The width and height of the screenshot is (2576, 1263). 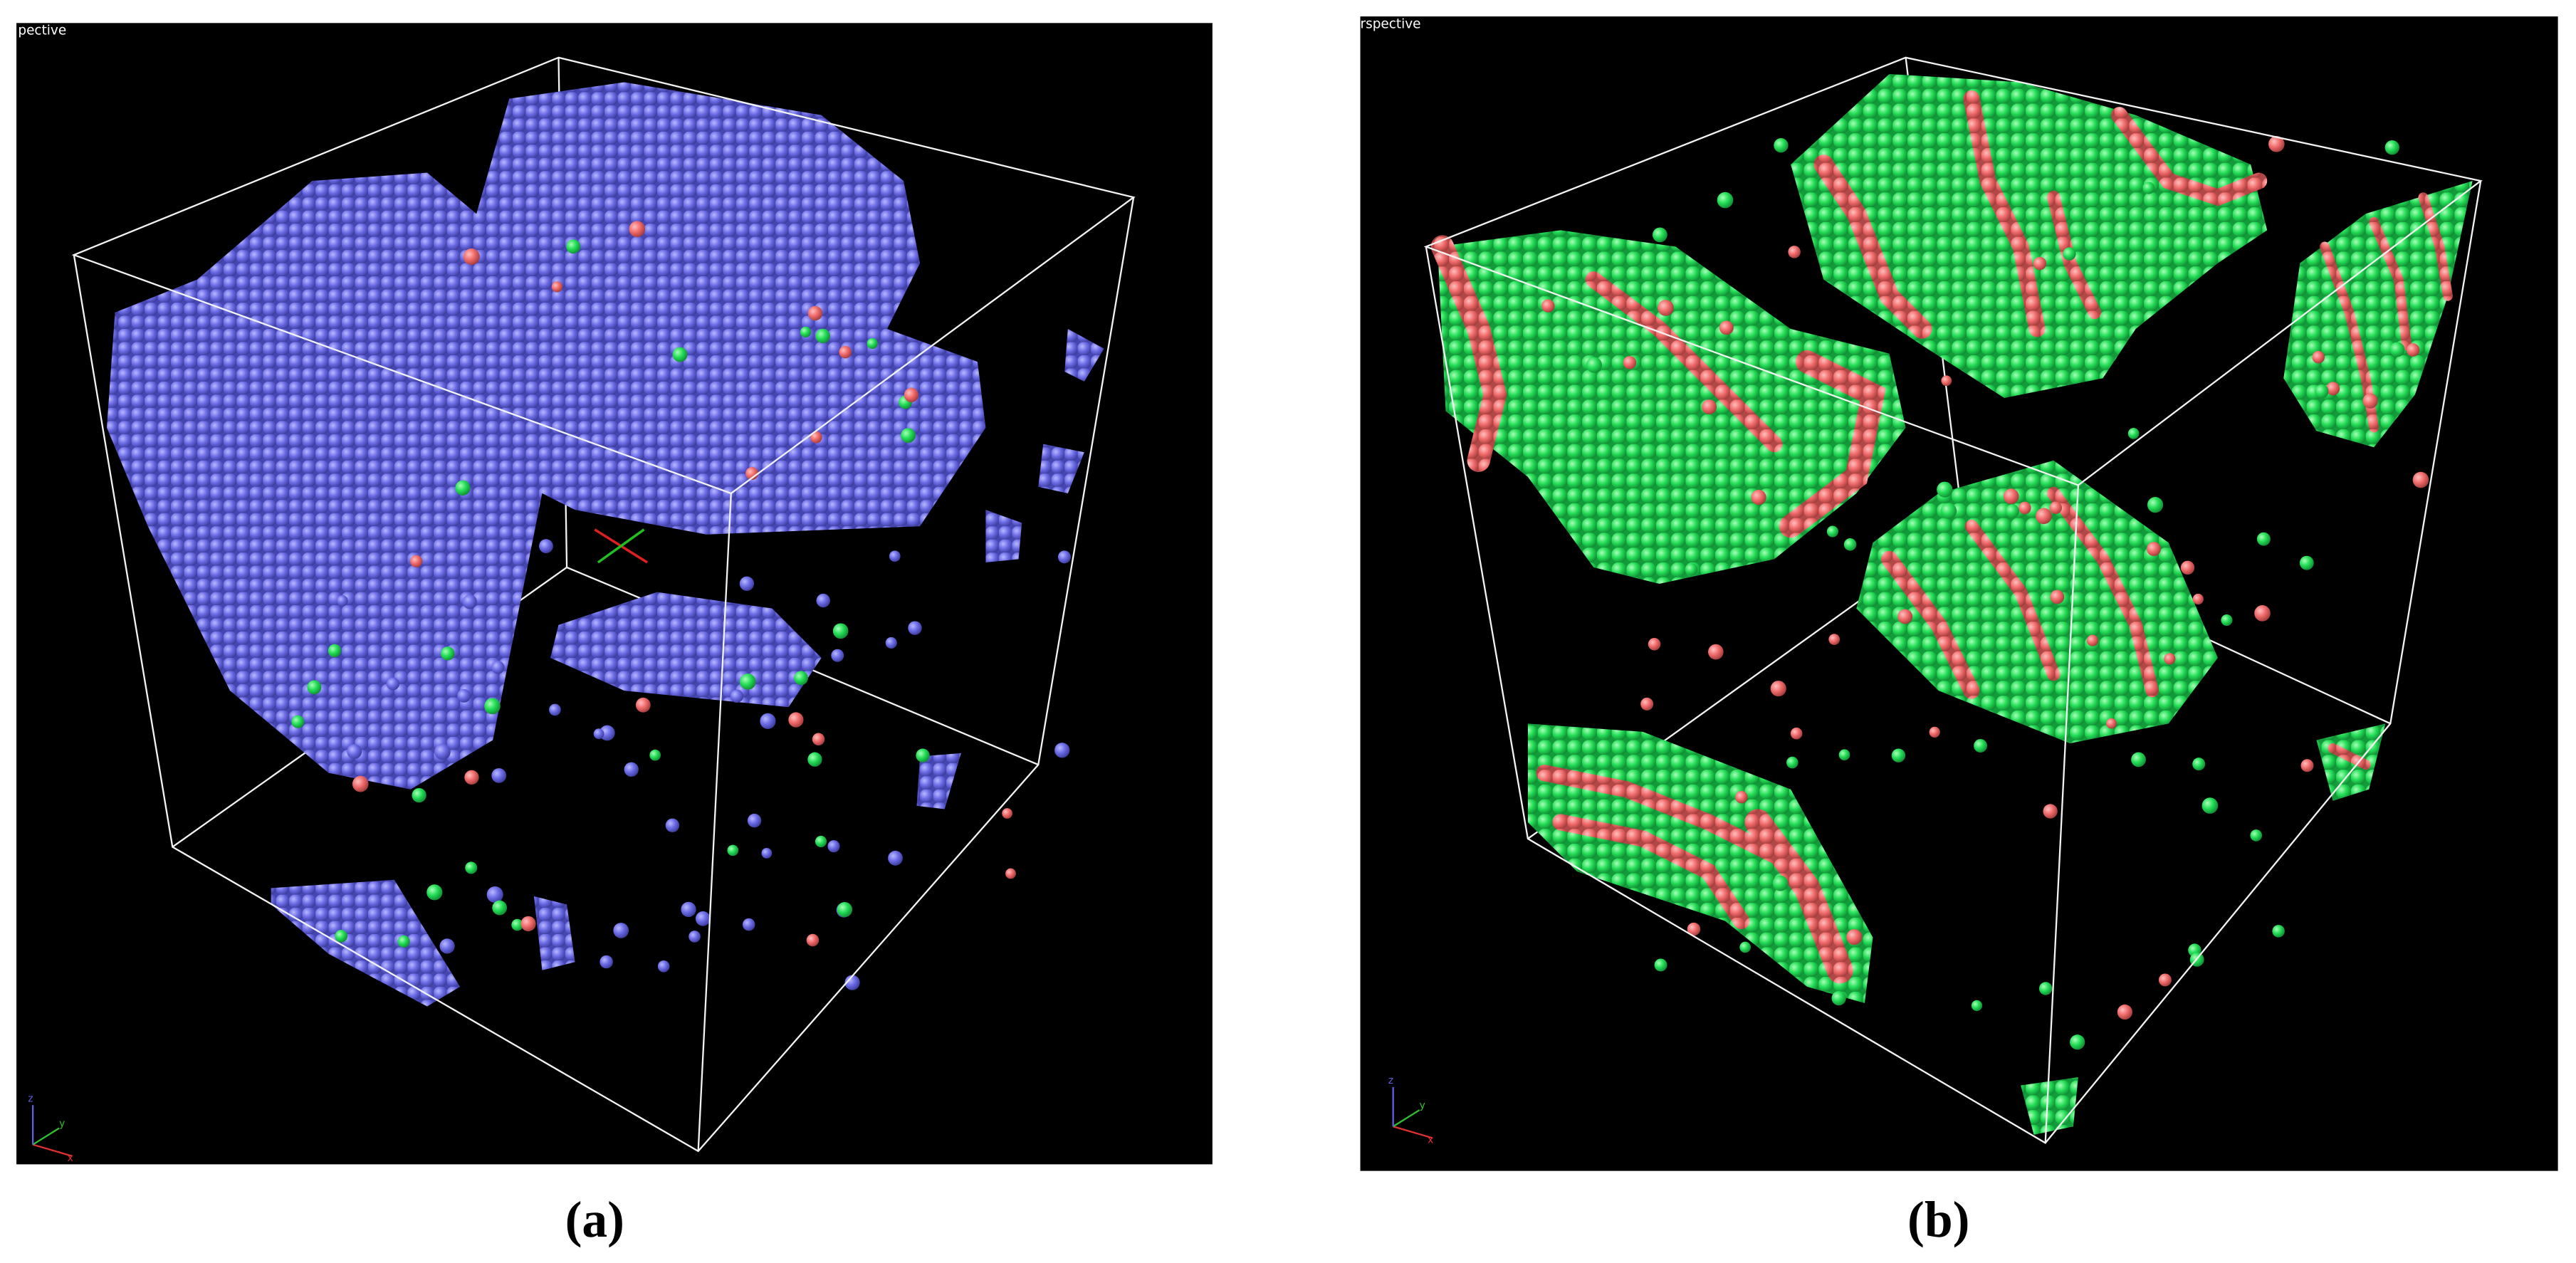 I want to click on caption: (b), so click(x=1938, y=1220).